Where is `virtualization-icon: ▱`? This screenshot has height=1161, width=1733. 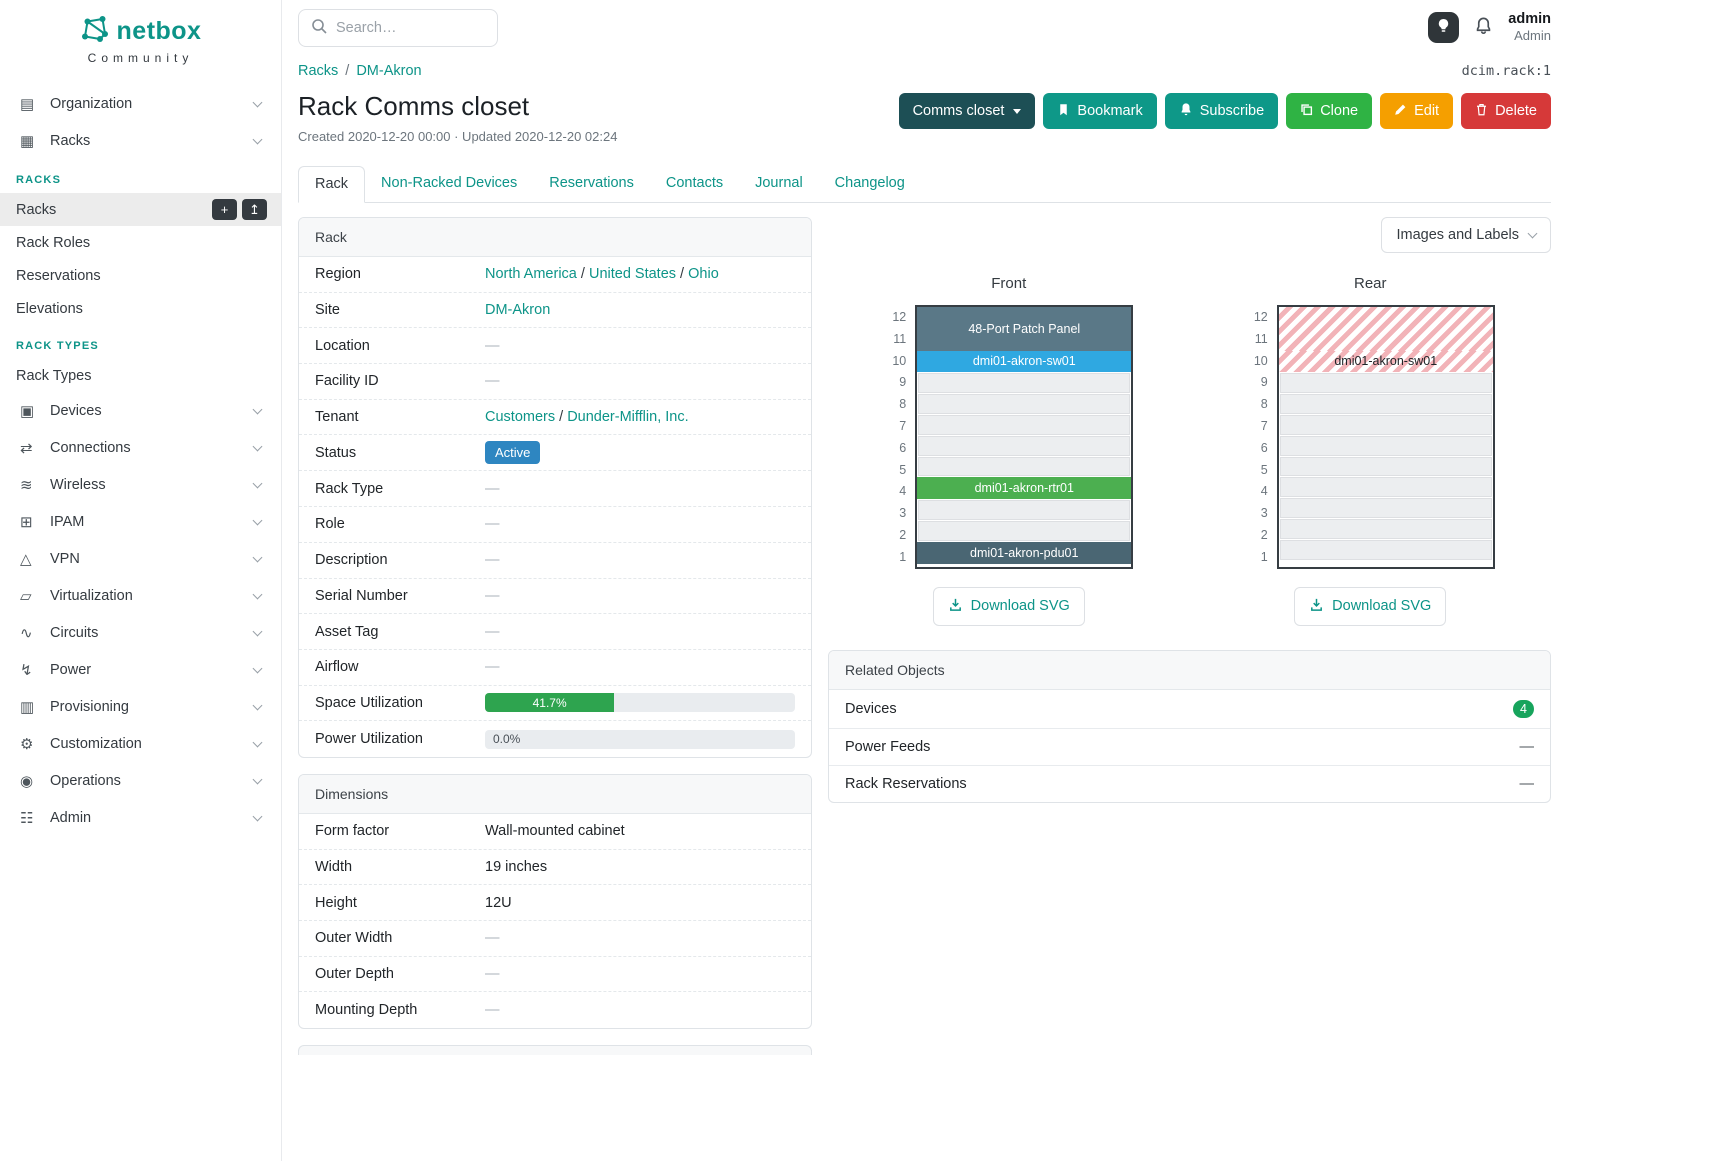 virtualization-icon: ▱ is located at coordinates (26, 596).